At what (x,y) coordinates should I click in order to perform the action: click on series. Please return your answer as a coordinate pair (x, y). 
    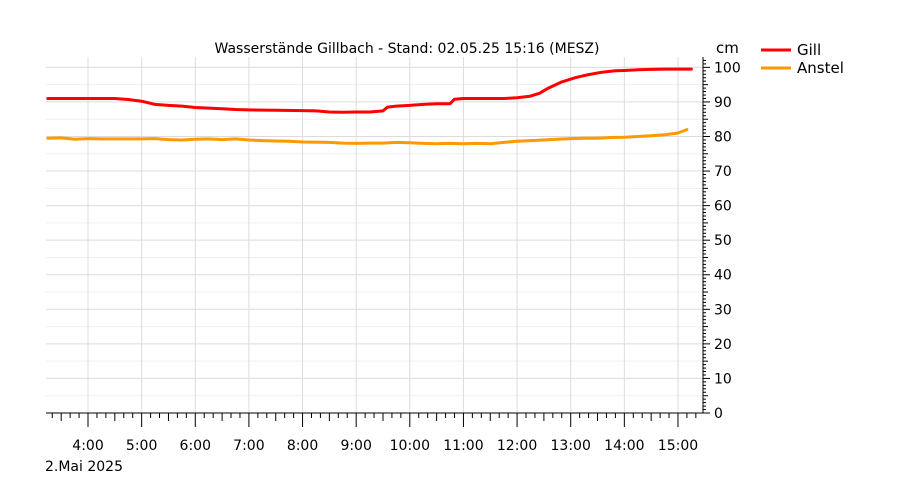
    Looking at the image, I should click on (369, 106).